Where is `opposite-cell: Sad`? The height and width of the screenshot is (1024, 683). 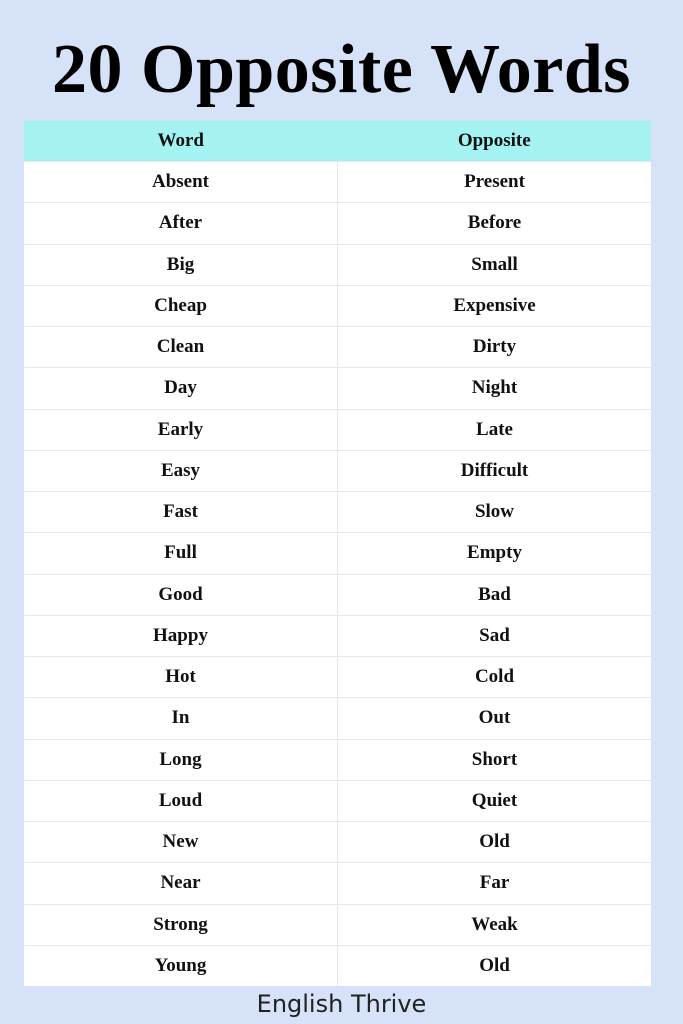
opposite-cell: Sad is located at coordinates (494, 635).